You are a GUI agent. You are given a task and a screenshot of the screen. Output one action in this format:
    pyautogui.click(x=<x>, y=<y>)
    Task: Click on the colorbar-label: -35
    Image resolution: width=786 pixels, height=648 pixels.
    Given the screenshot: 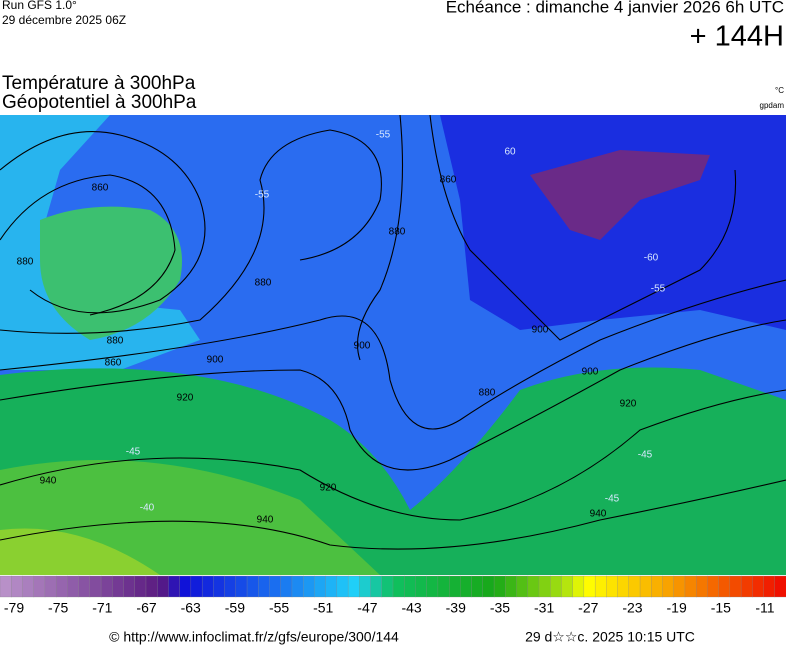 What is the action you would take?
    pyautogui.click(x=500, y=608)
    